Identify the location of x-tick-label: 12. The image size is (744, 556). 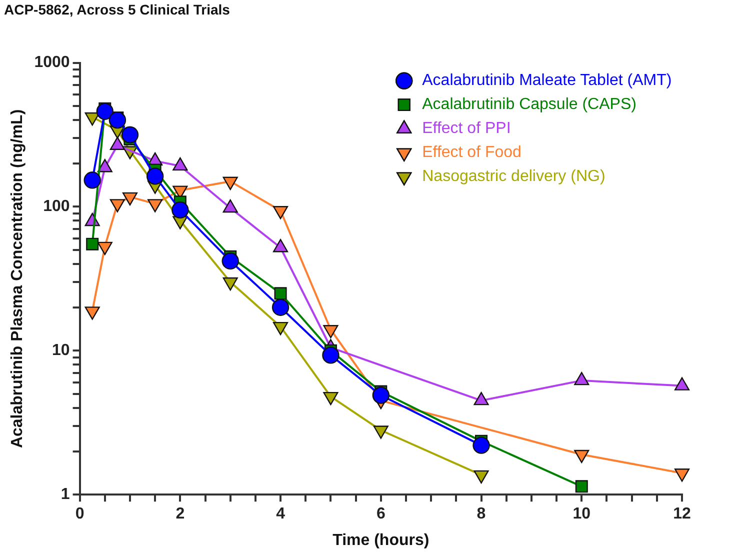
(682, 514).